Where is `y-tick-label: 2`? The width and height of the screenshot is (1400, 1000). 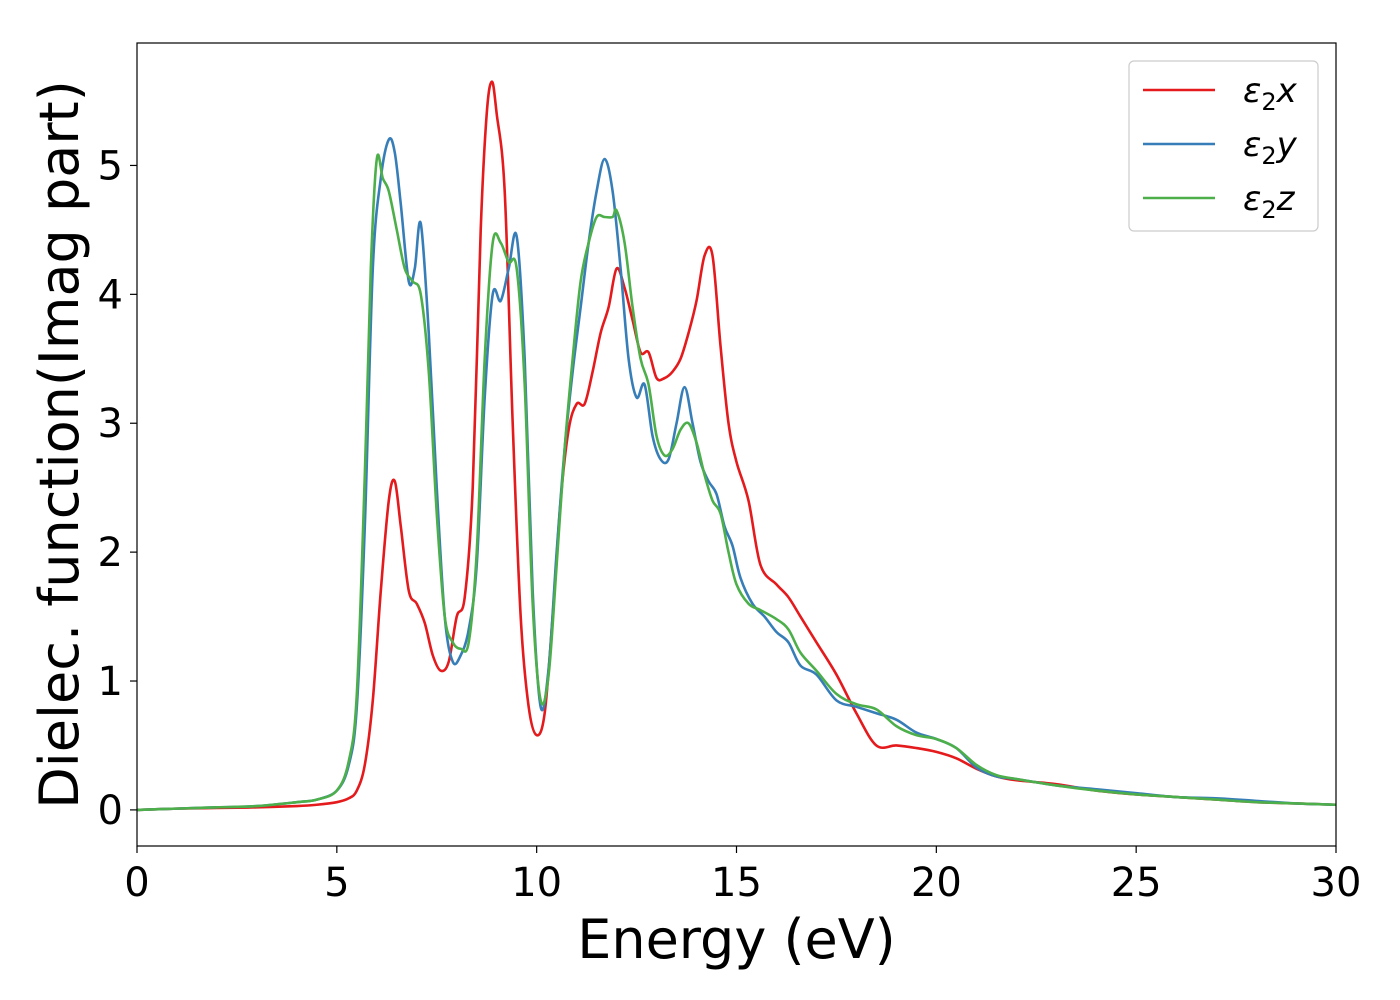
y-tick-label: 2 is located at coordinates (110, 553).